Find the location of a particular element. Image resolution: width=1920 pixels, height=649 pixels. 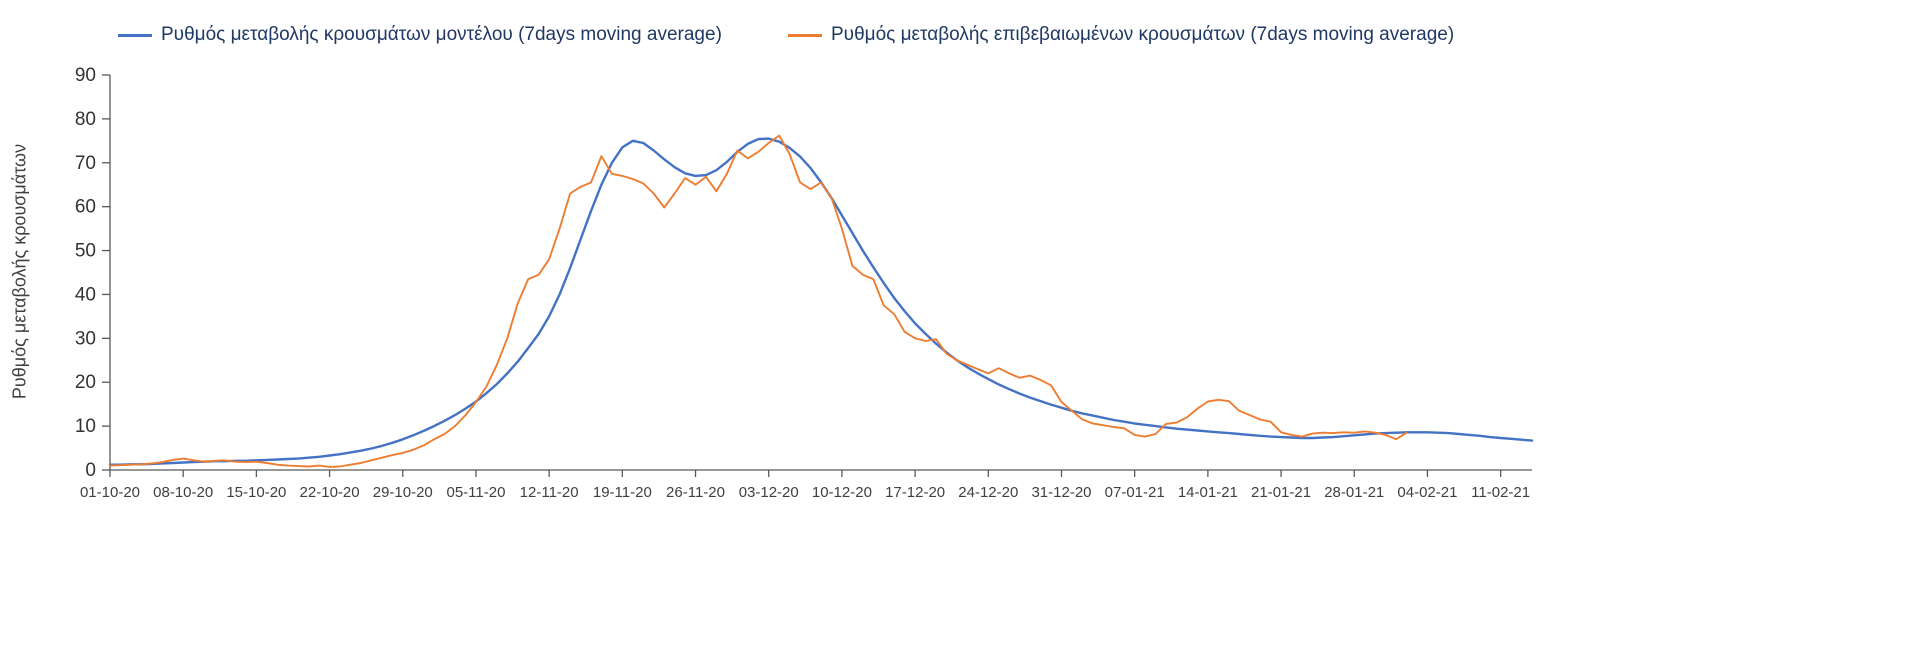

x-tick-label: 12-11-20 is located at coordinates (549, 492).